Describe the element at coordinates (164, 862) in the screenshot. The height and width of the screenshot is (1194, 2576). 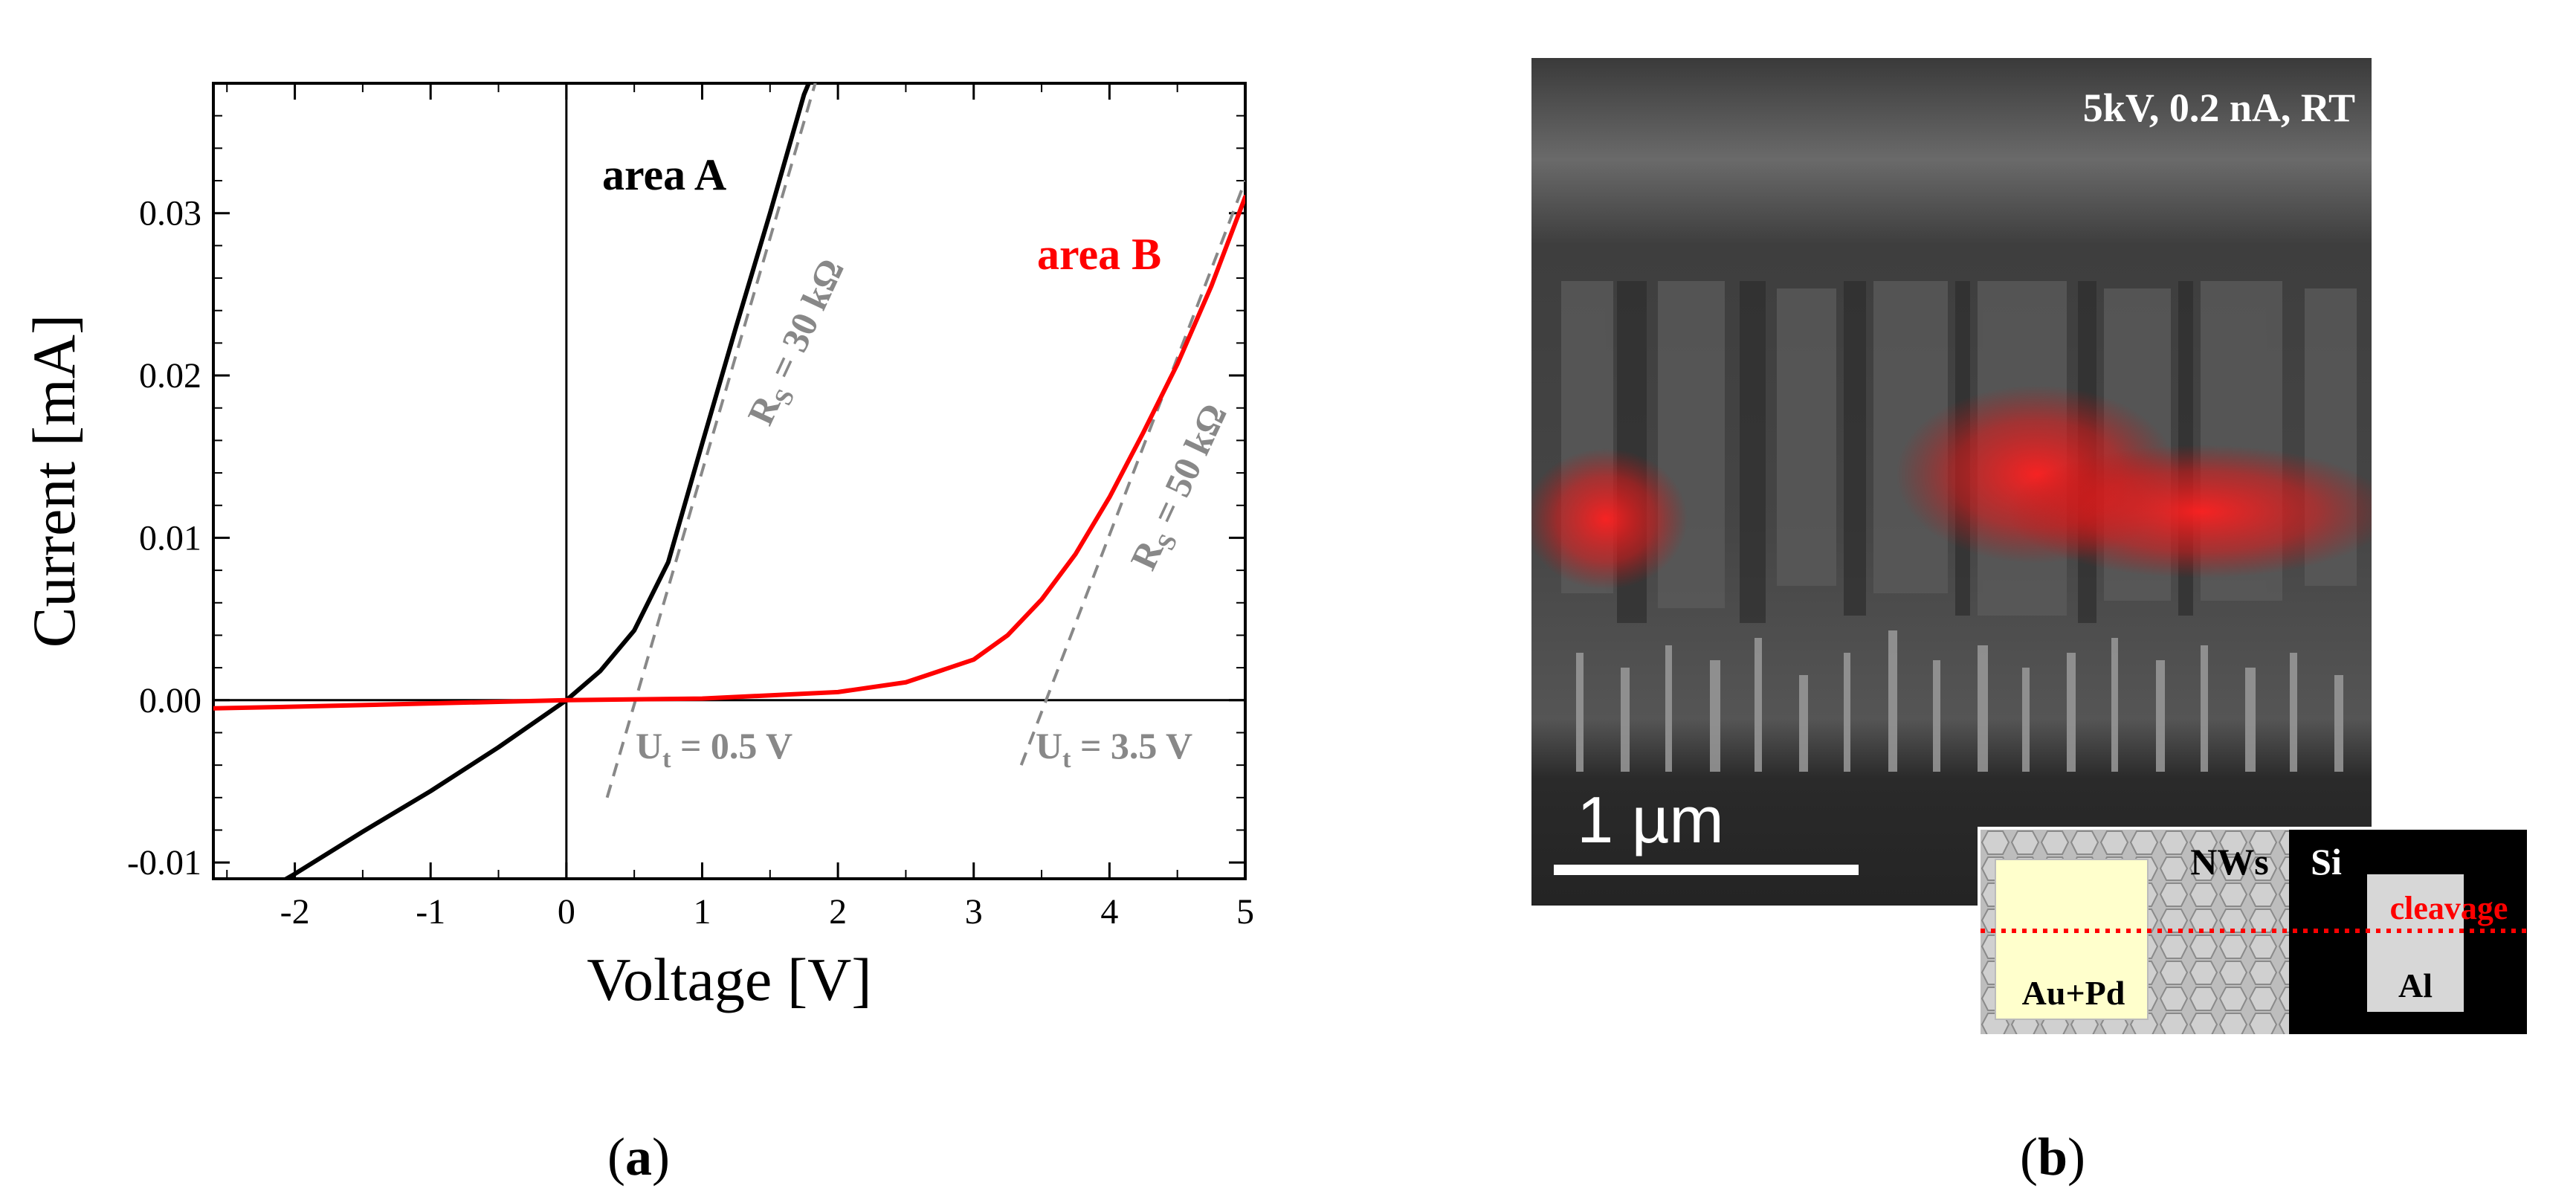
I see `y-tick-label: -0.01` at that location.